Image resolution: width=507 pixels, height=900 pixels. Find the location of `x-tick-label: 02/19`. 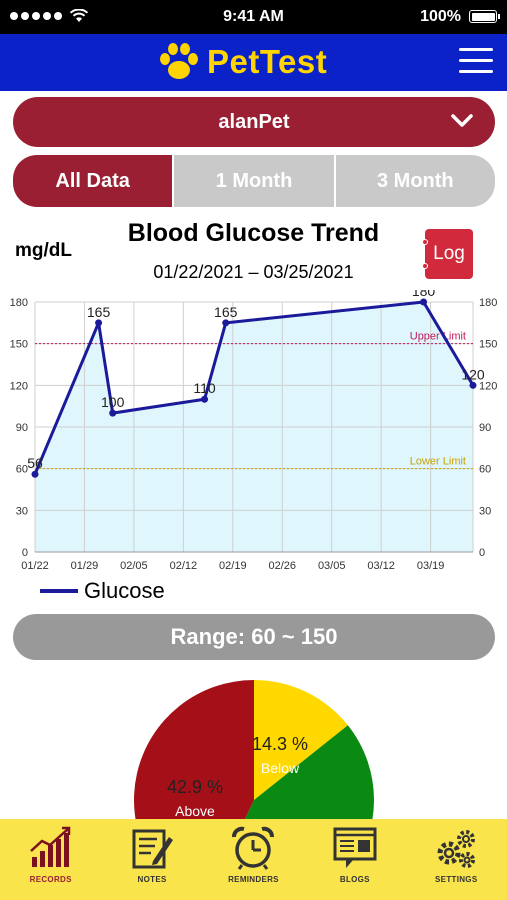

x-tick-label: 02/19 is located at coordinates (233, 566).